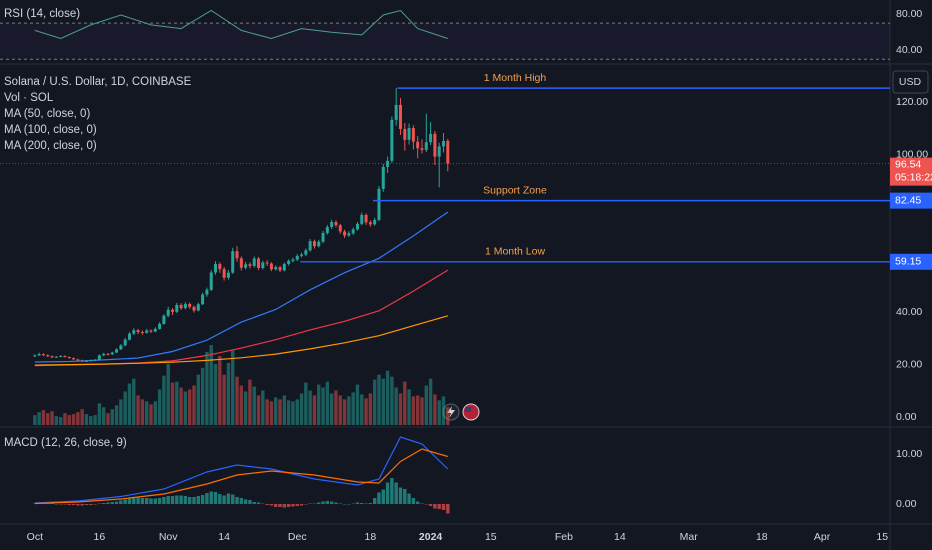 The width and height of the screenshot is (932, 550). I want to click on currency: USD, so click(910, 82).